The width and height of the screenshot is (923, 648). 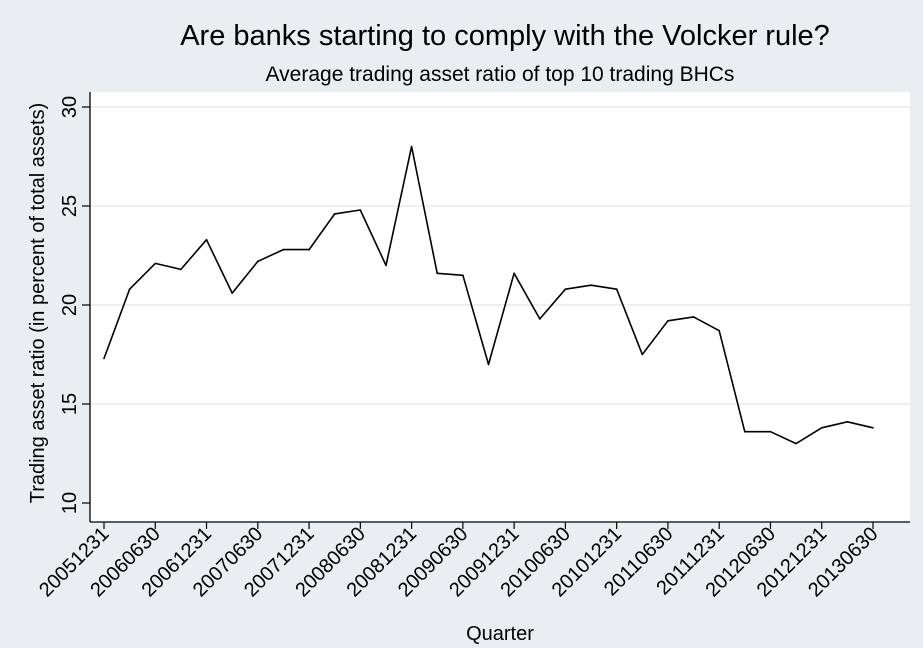 What do you see at coordinates (70, 305) in the screenshot?
I see `y-tick-label: 20` at bounding box center [70, 305].